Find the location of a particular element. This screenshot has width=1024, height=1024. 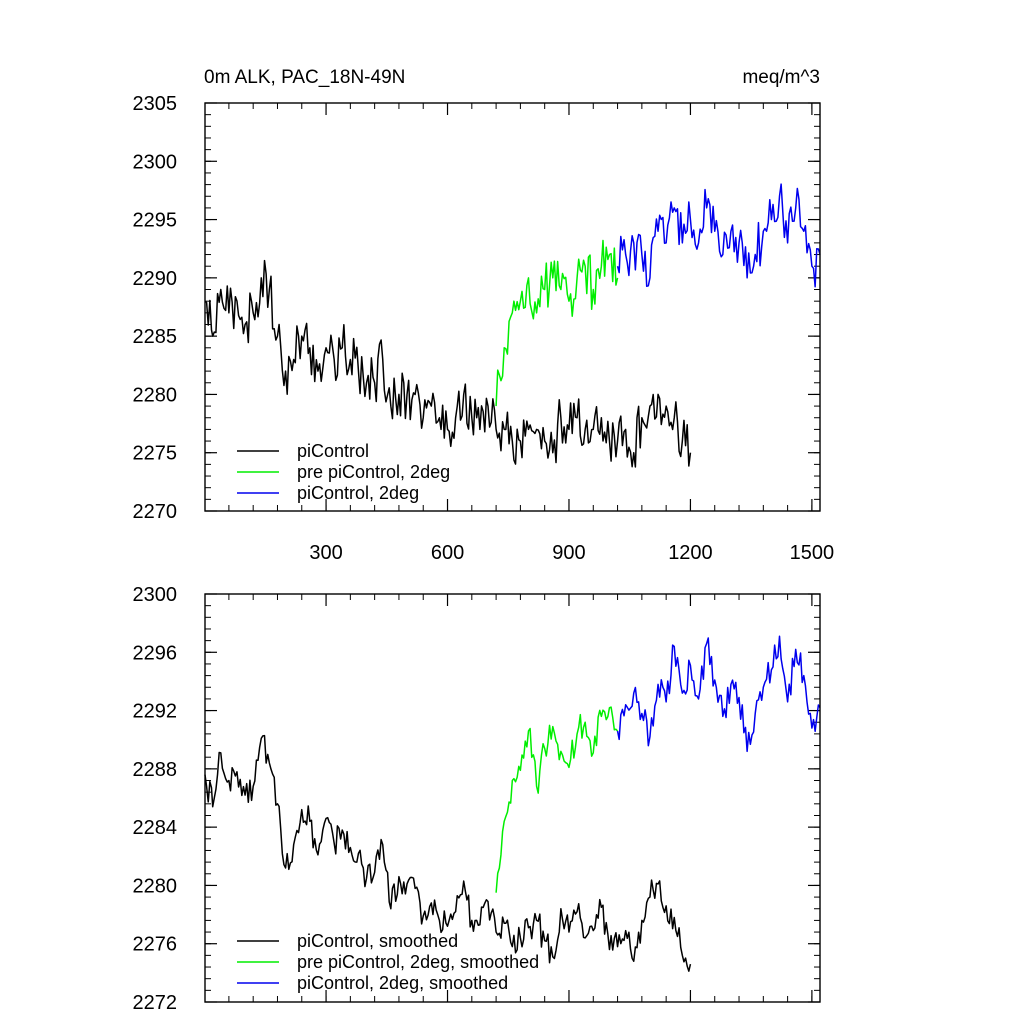

series-line-picontrol-2deg is located at coordinates (718, 235).